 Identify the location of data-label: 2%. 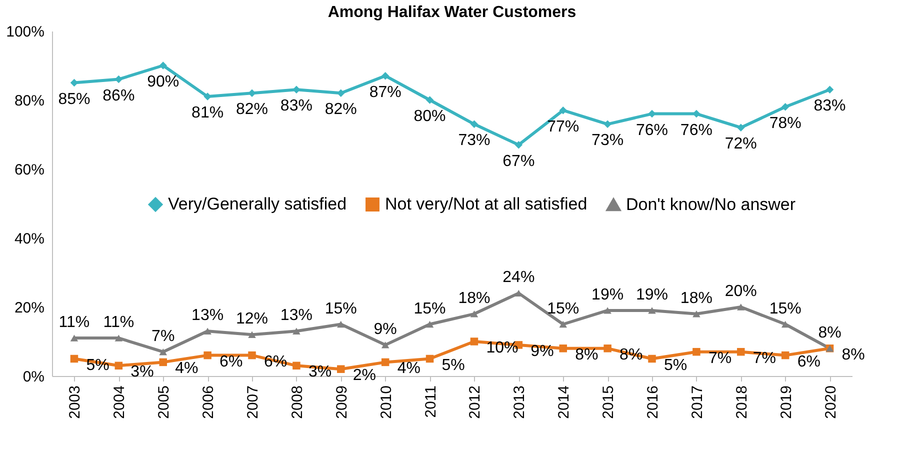
(364, 375).